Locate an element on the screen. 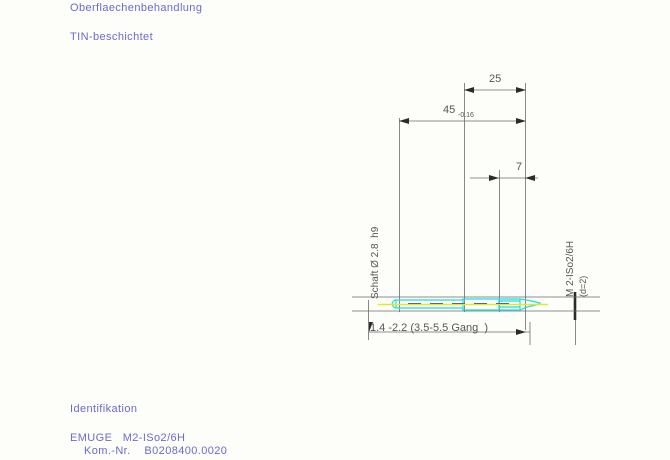  thread-spec-sub-label: (d=2) is located at coordinates (583, 286).